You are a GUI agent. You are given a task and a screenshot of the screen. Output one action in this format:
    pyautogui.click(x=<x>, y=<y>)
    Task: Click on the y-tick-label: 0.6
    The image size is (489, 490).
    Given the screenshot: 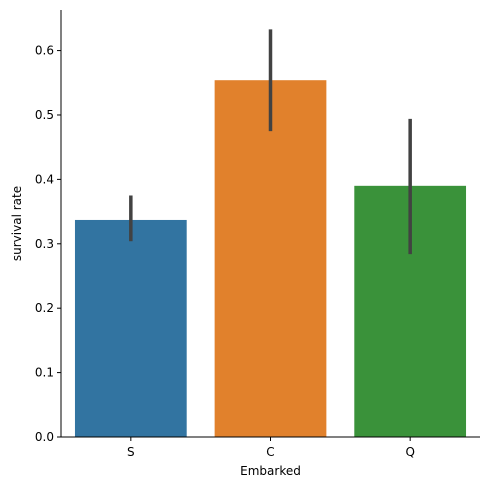 What is the action you would take?
    pyautogui.click(x=44, y=51)
    